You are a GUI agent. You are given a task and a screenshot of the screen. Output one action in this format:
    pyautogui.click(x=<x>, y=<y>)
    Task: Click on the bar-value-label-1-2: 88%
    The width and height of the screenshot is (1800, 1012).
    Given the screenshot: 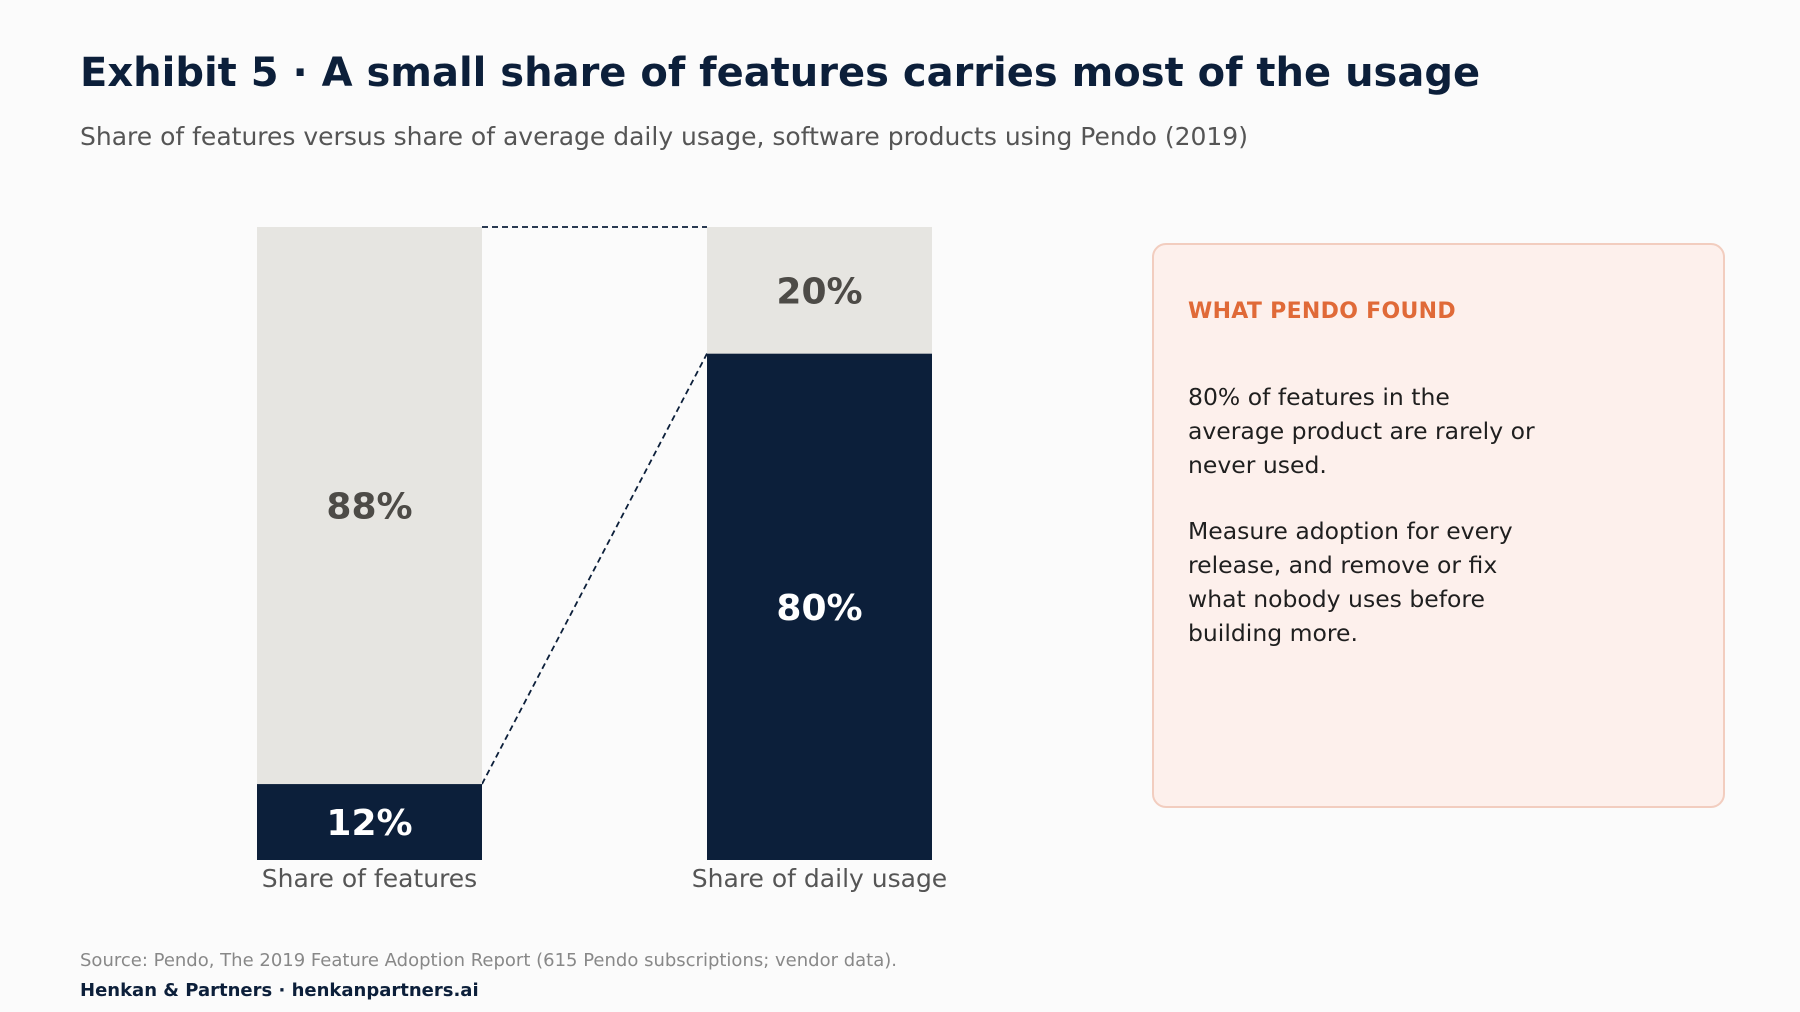 What is the action you would take?
    pyautogui.click(x=369, y=507)
    